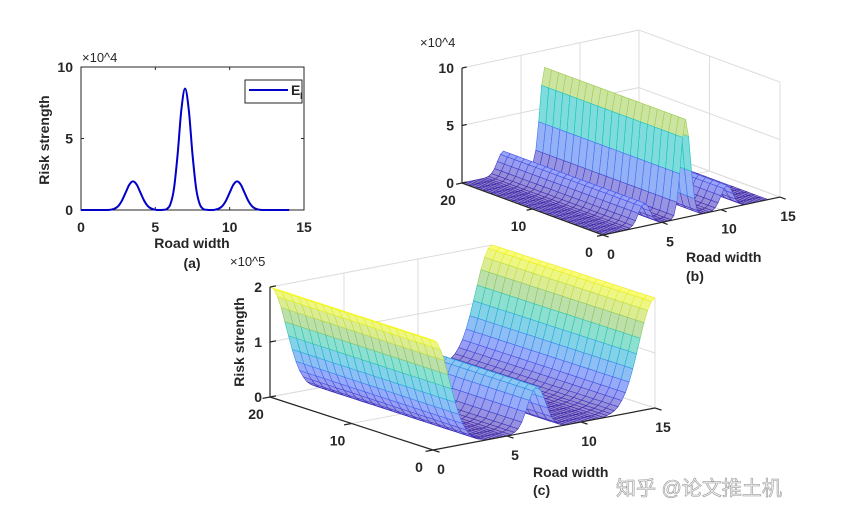 This screenshot has width=843, height=521. Describe the element at coordinates (723, 257) in the screenshot. I see `x-axis-label-b: Road width` at that location.